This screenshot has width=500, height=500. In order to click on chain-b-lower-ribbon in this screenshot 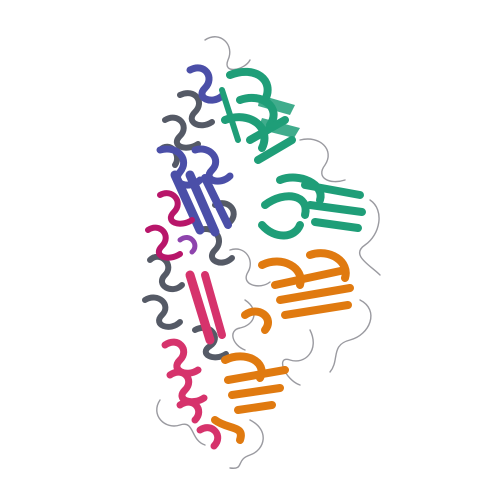, I will do `click(250, 398)`.